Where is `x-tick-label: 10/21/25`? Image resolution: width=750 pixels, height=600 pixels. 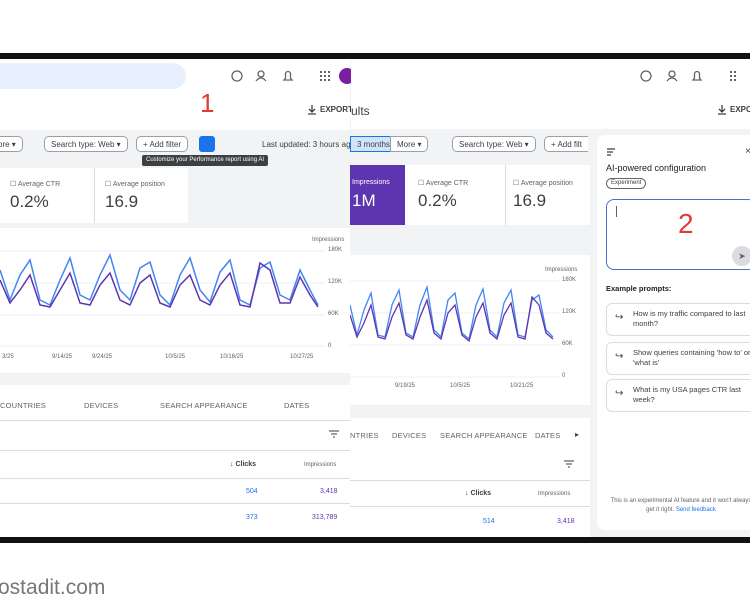 x-tick-label: 10/21/25 is located at coordinates (522, 386).